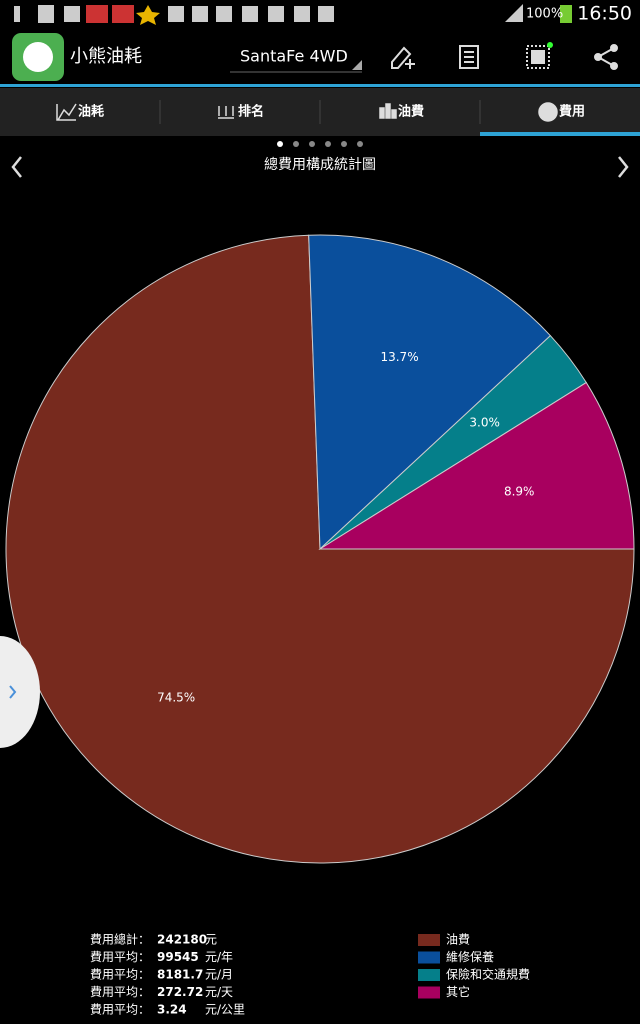 This screenshot has height=1024, width=640. What do you see at coordinates (219, 992) in the screenshot?
I see `summary-unit: 元/天` at bounding box center [219, 992].